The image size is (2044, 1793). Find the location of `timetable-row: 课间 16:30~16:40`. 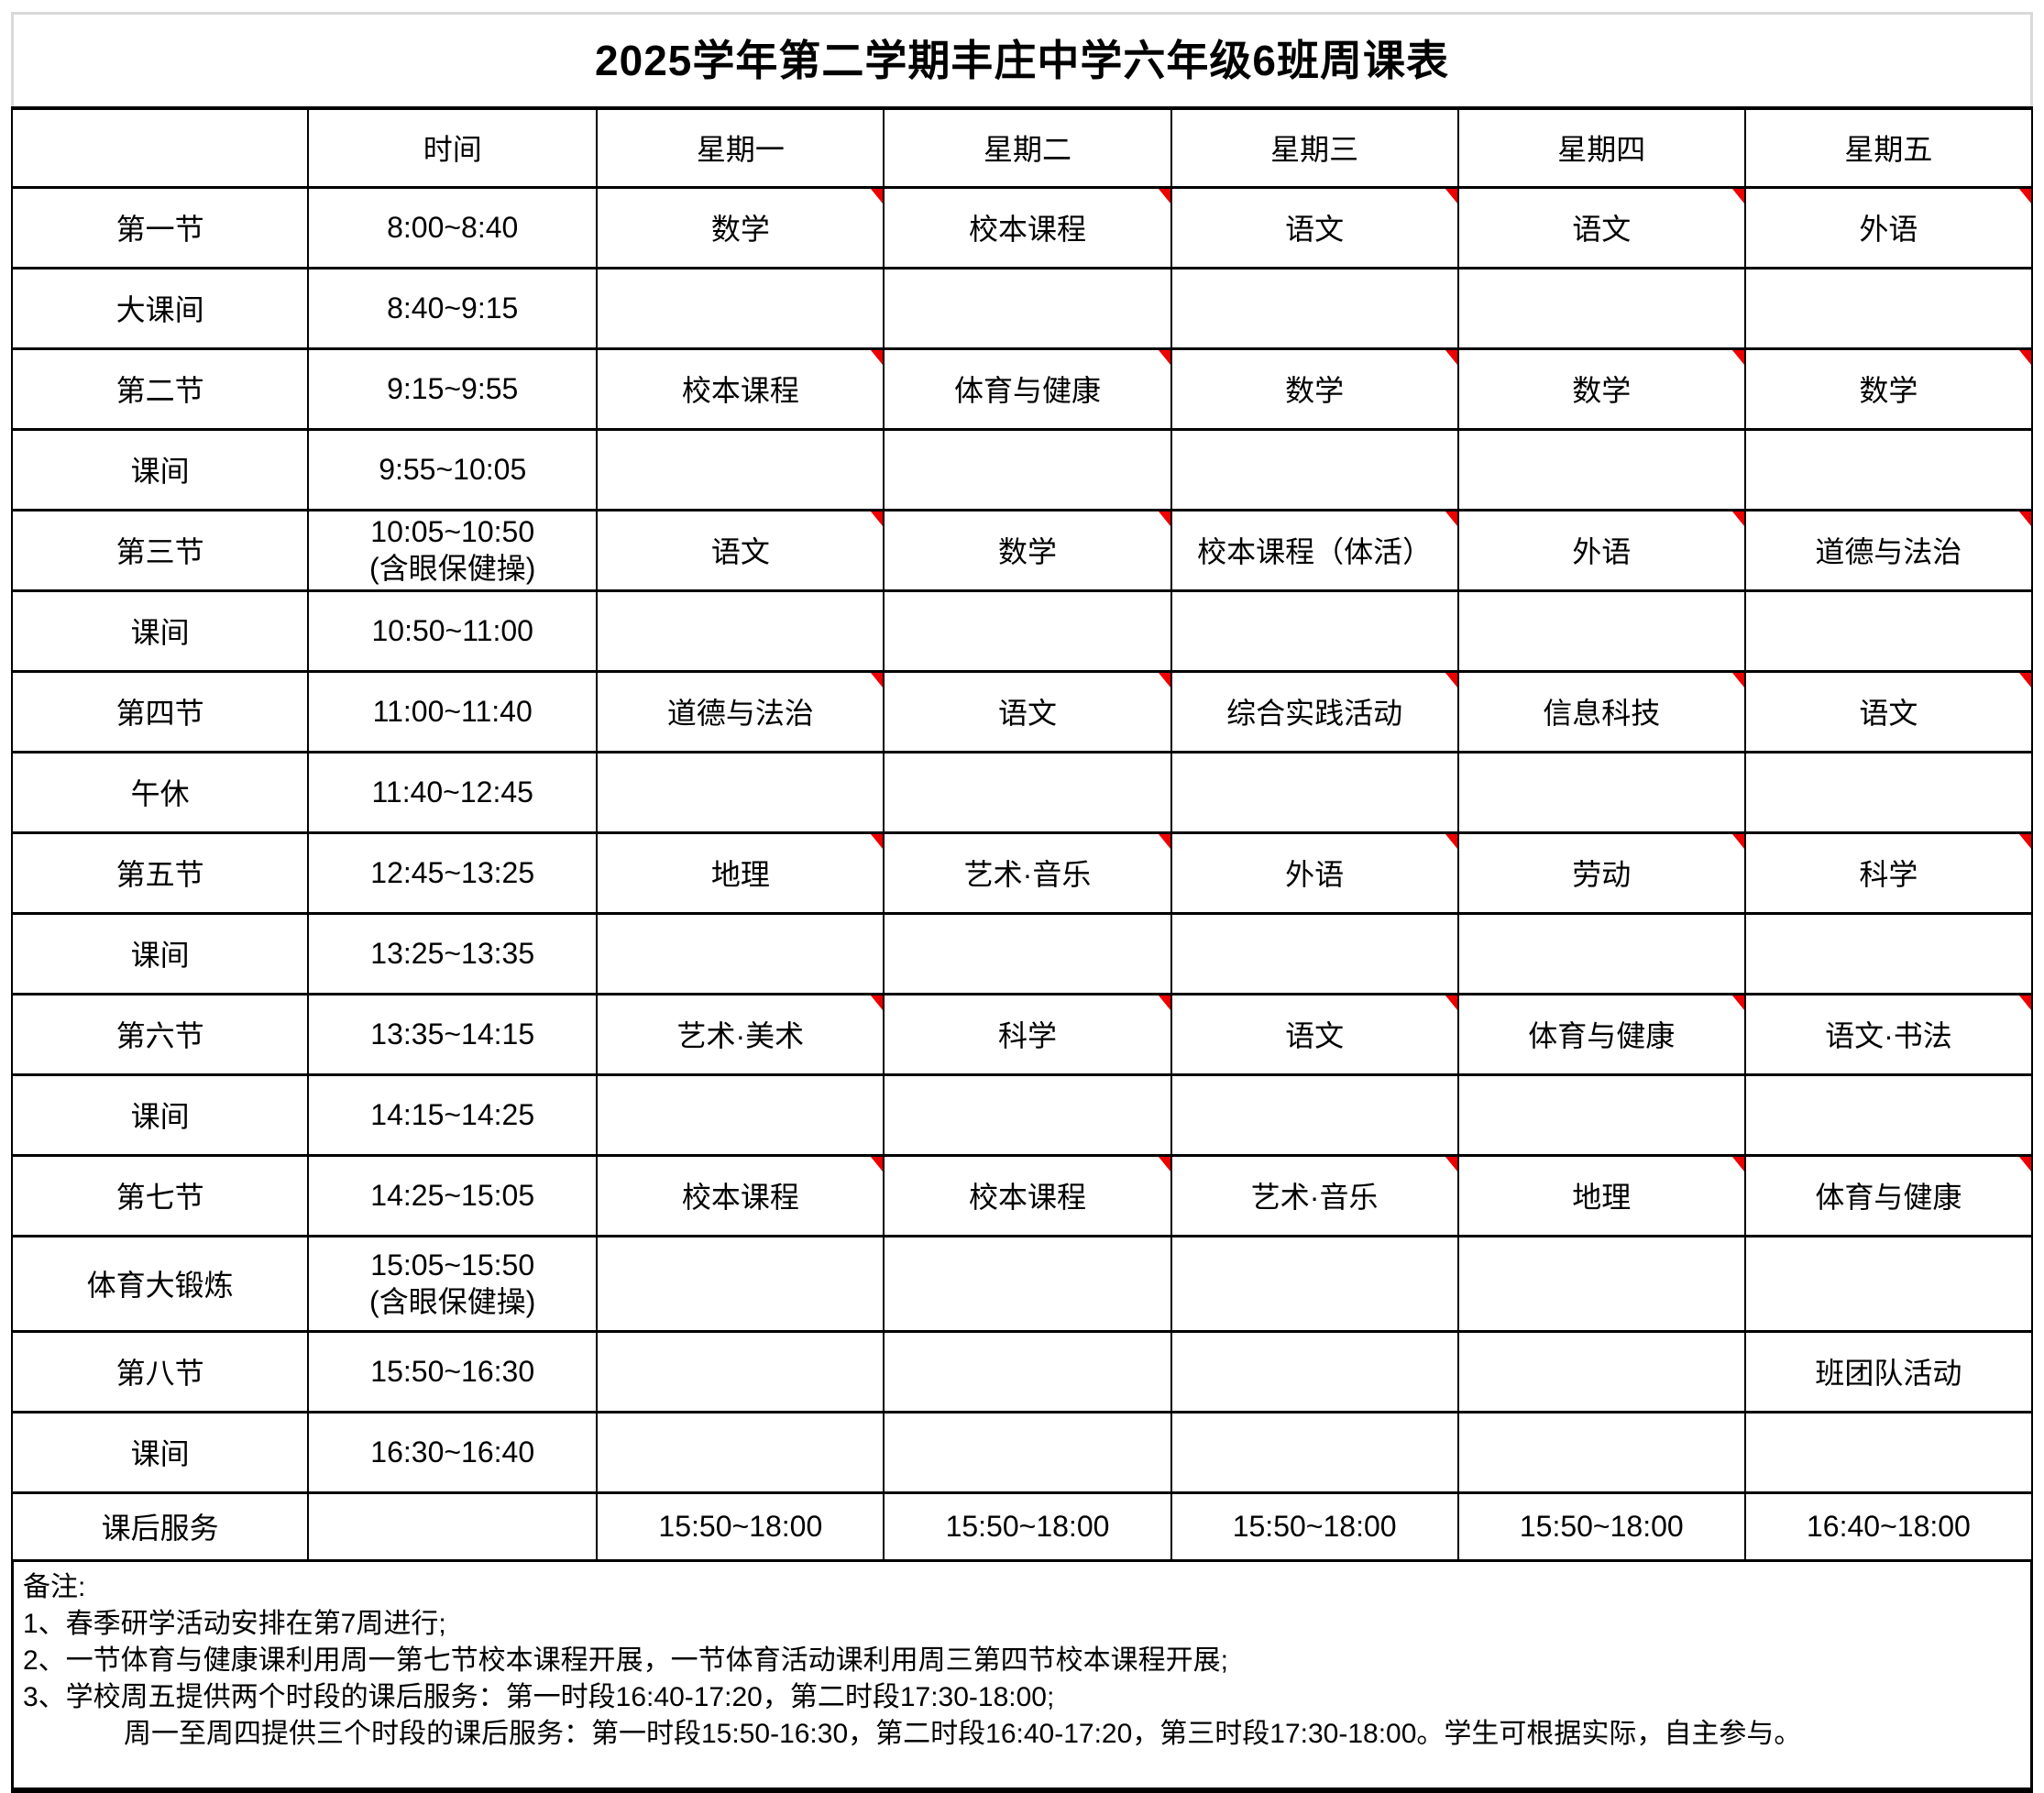

timetable-row: 课间 16:30~16:40 is located at coordinates (1022, 1452).